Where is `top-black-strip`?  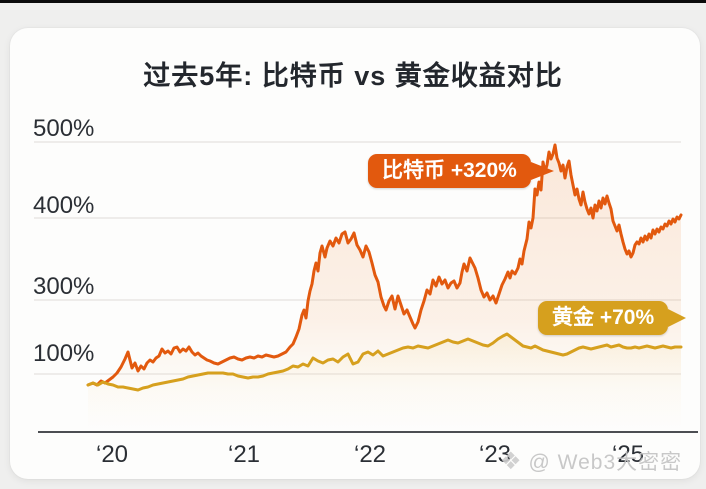
top-black-strip is located at coordinates (353, 1).